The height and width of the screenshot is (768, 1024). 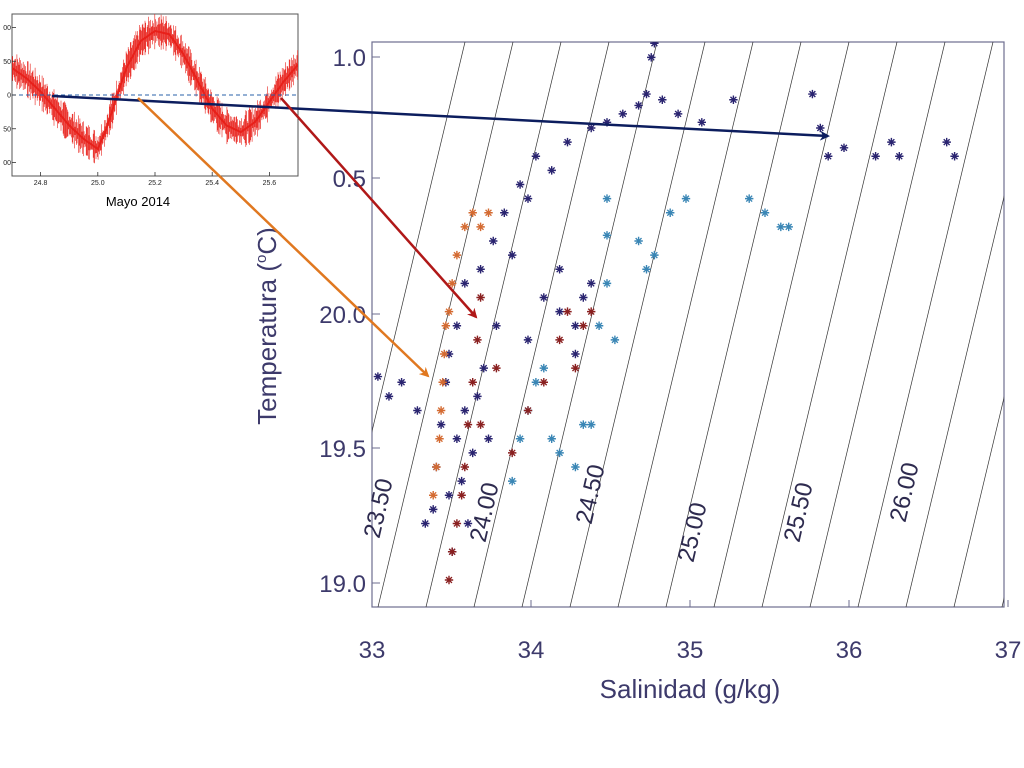 What do you see at coordinates (690, 689) in the screenshot?
I see `x-axis-label: Salinidad (g/kg)` at bounding box center [690, 689].